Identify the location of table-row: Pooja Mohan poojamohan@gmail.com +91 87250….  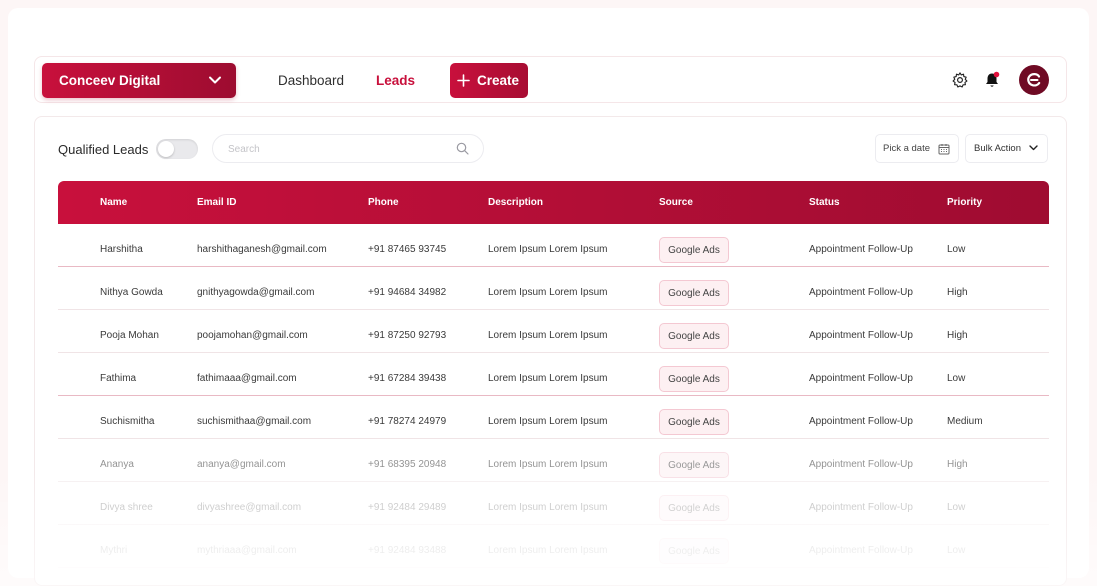
(553, 331).